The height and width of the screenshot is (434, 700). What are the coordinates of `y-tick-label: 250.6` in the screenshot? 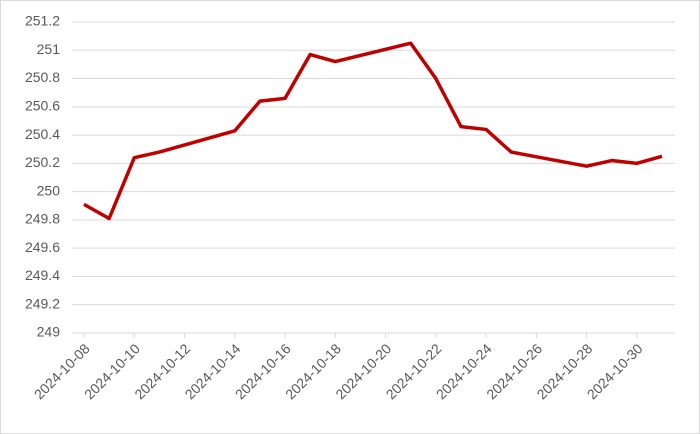 It's located at (42, 106).